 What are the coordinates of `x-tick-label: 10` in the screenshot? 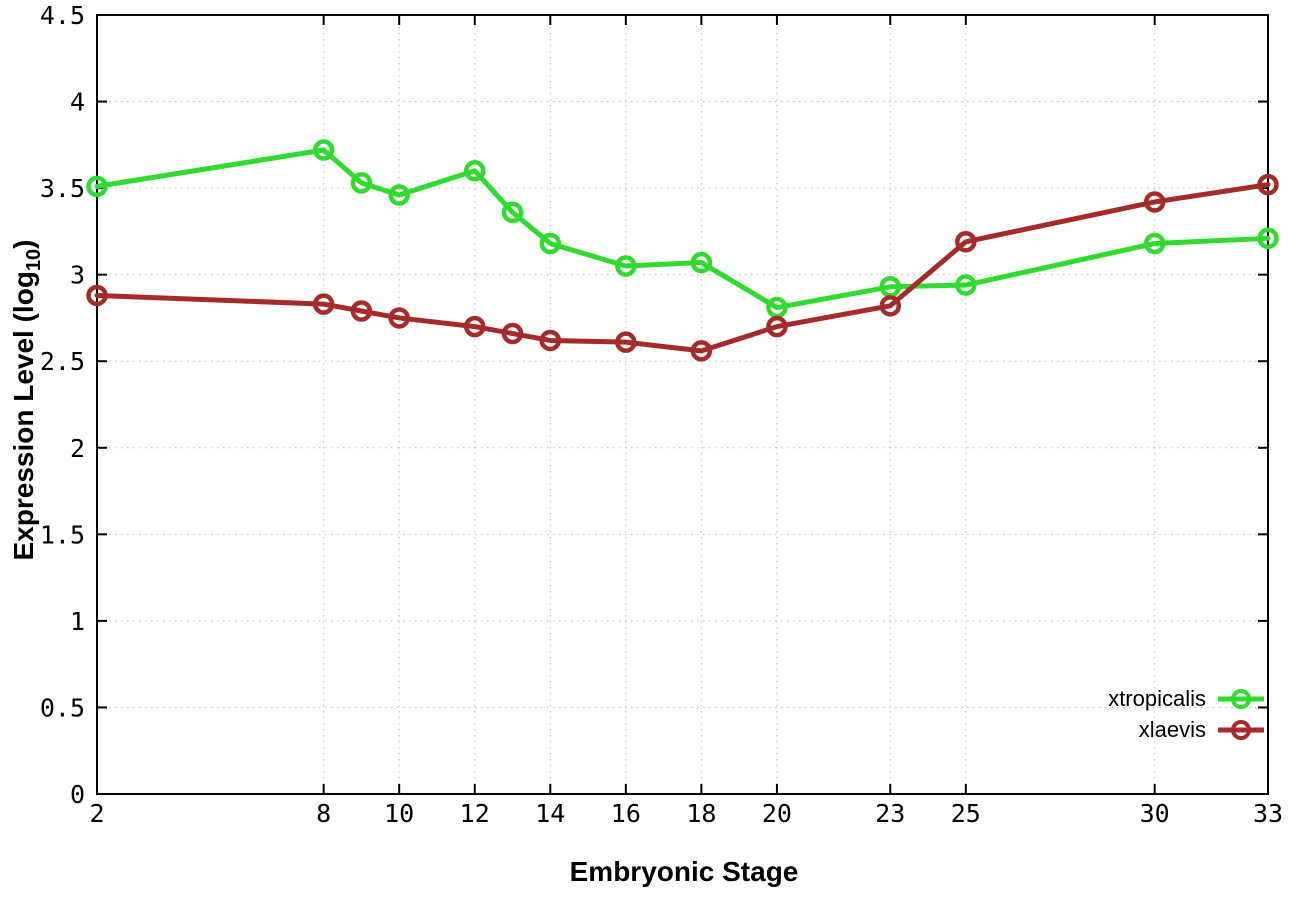 It's located at (399, 813).